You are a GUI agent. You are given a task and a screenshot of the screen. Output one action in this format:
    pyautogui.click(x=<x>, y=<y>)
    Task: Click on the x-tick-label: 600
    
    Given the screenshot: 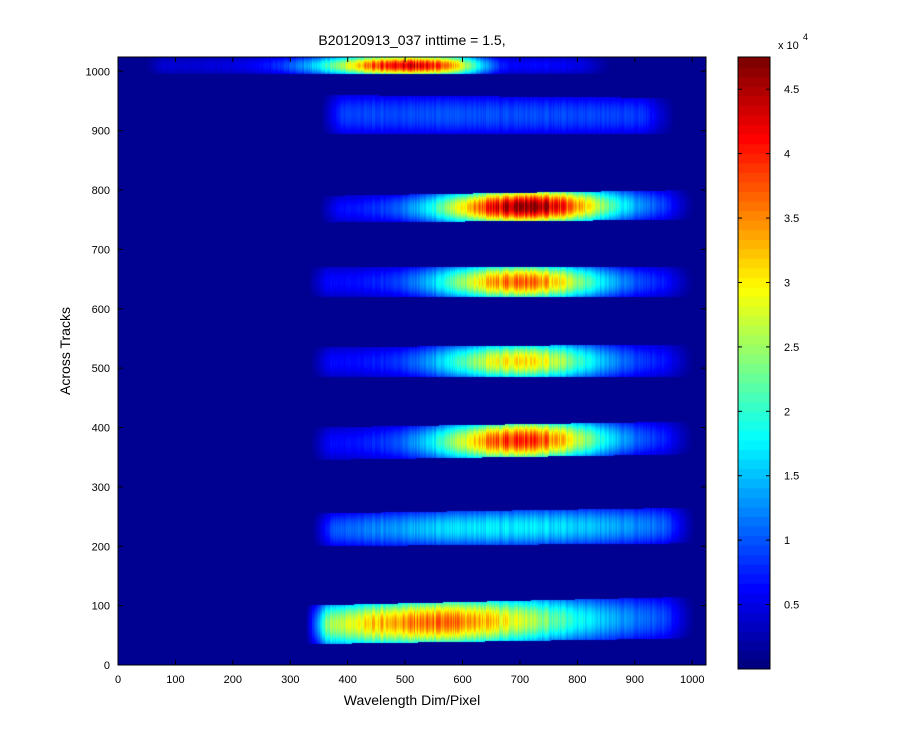 What is the action you would take?
    pyautogui.click(x=462, y=680)
    